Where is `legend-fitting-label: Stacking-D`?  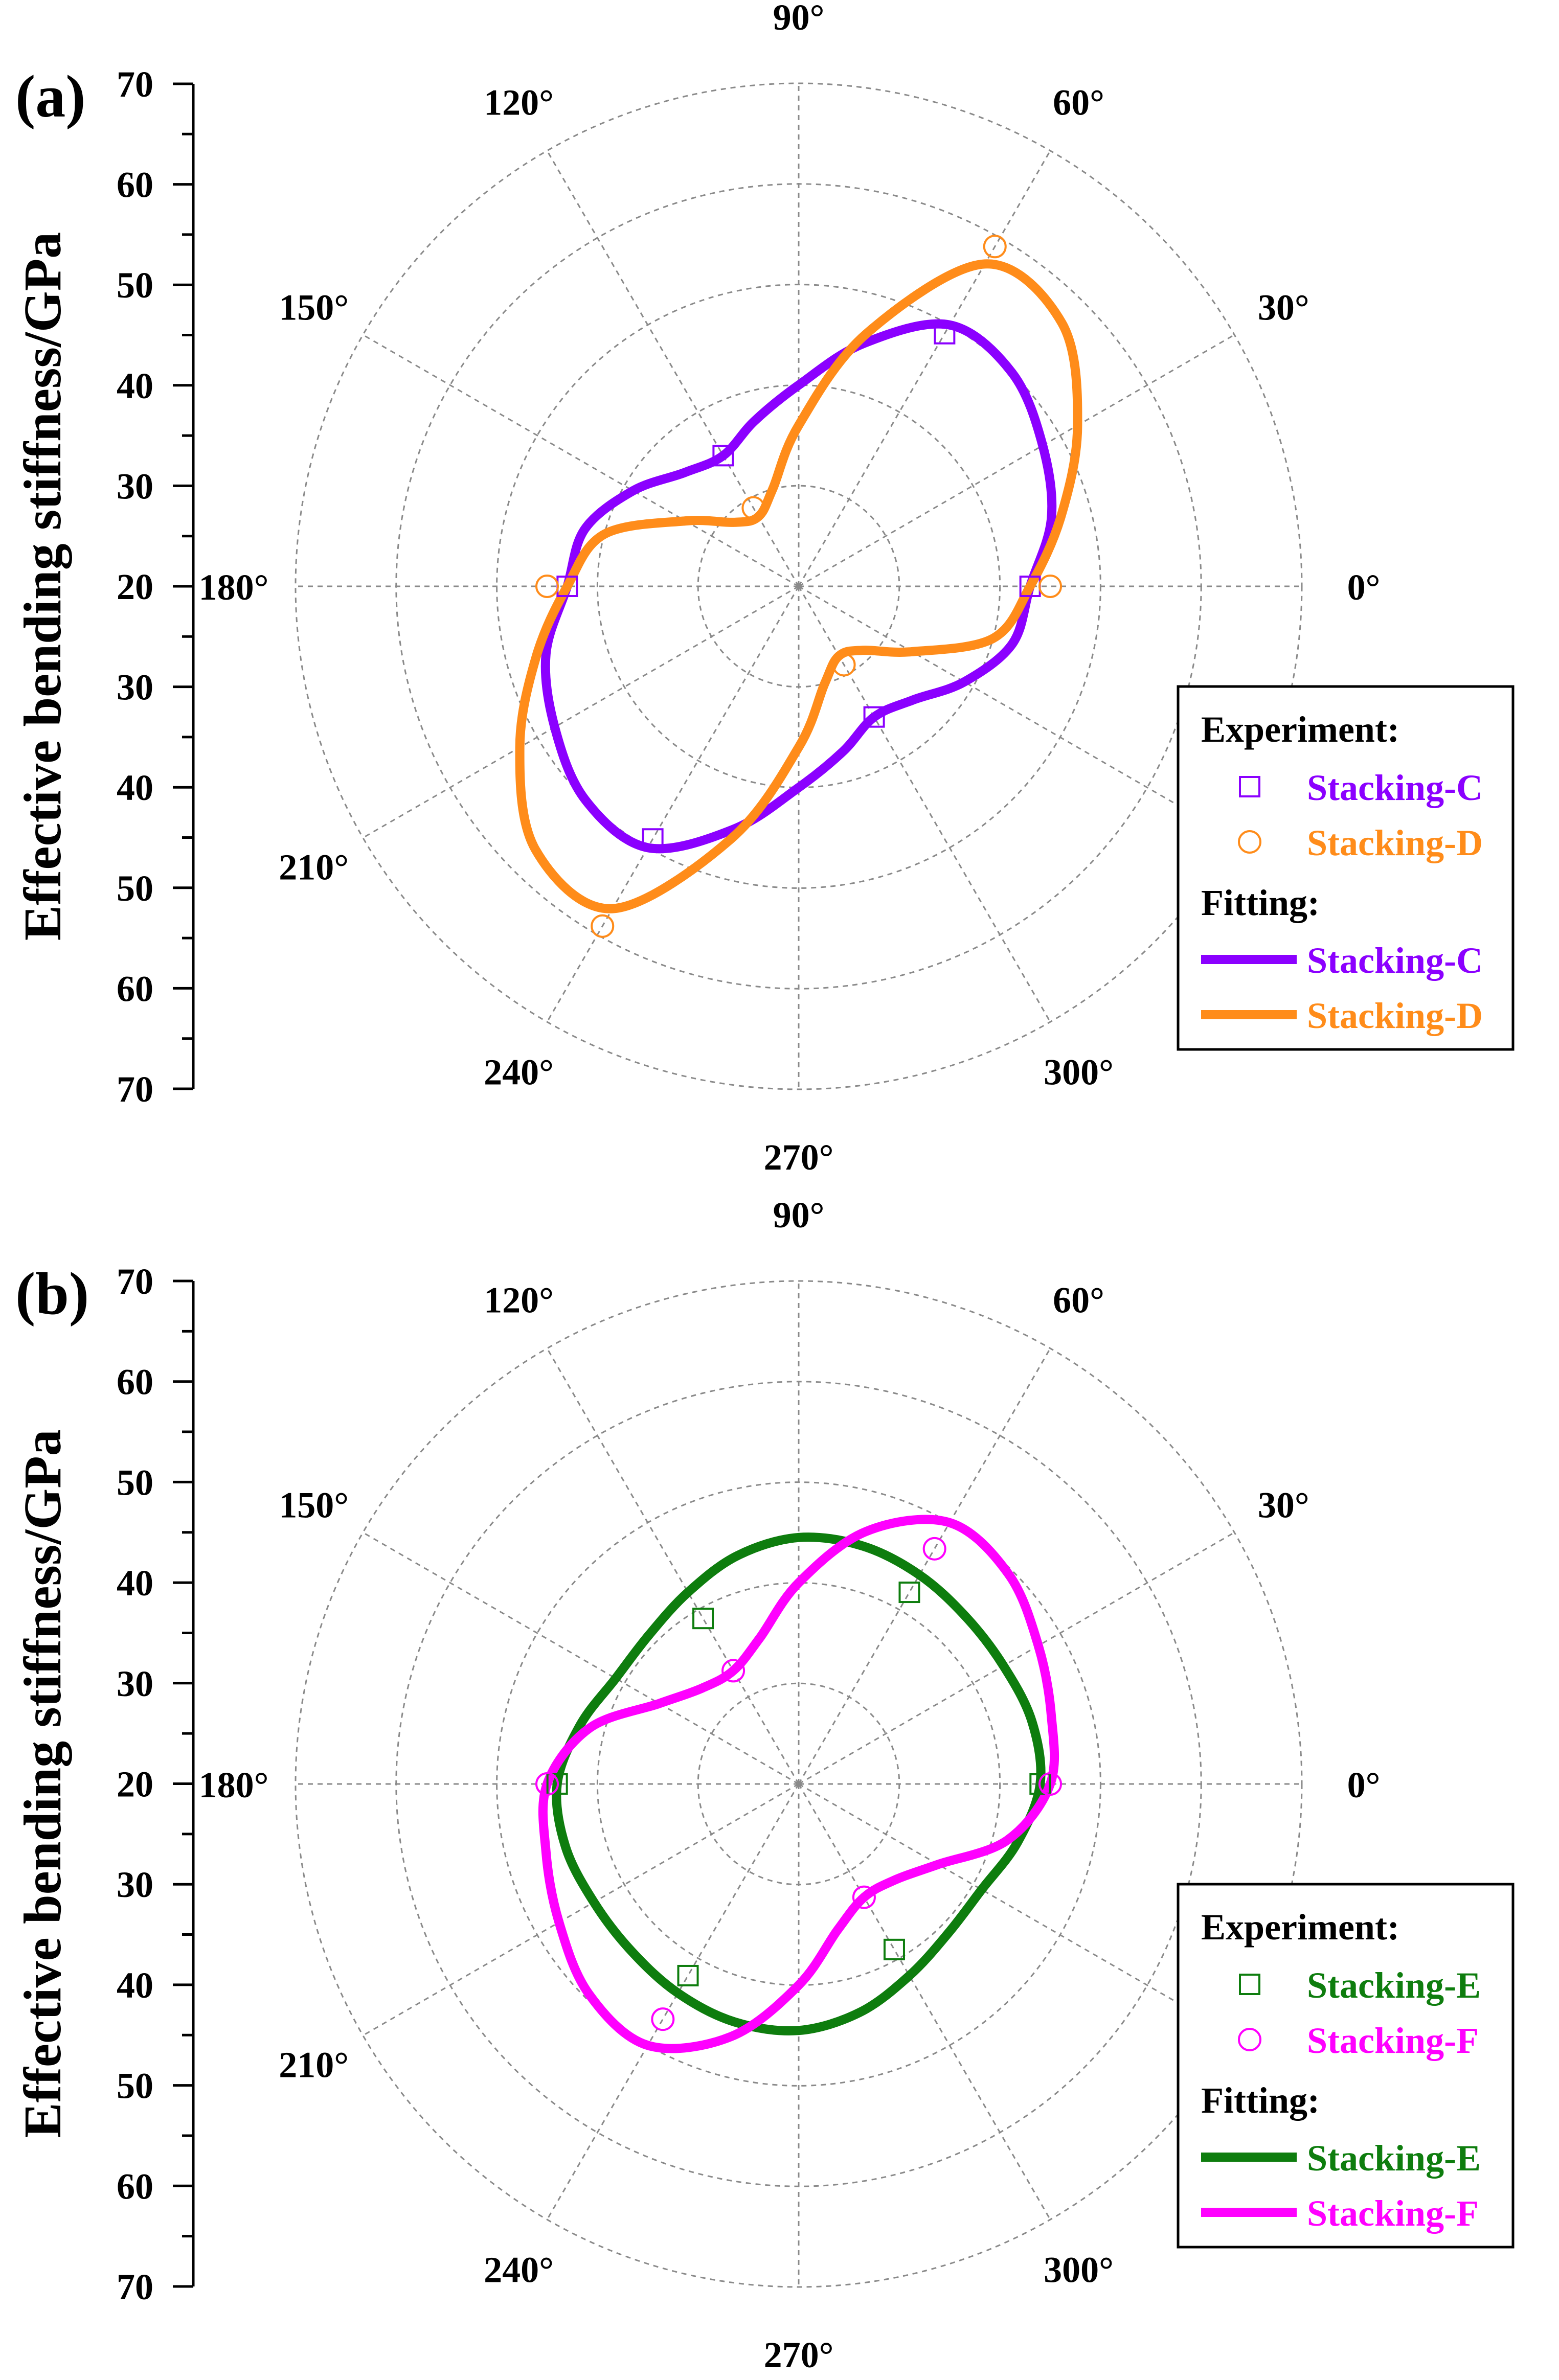 legend-fitting-label: Stacking-D is located at coordinates (1395, 1015).